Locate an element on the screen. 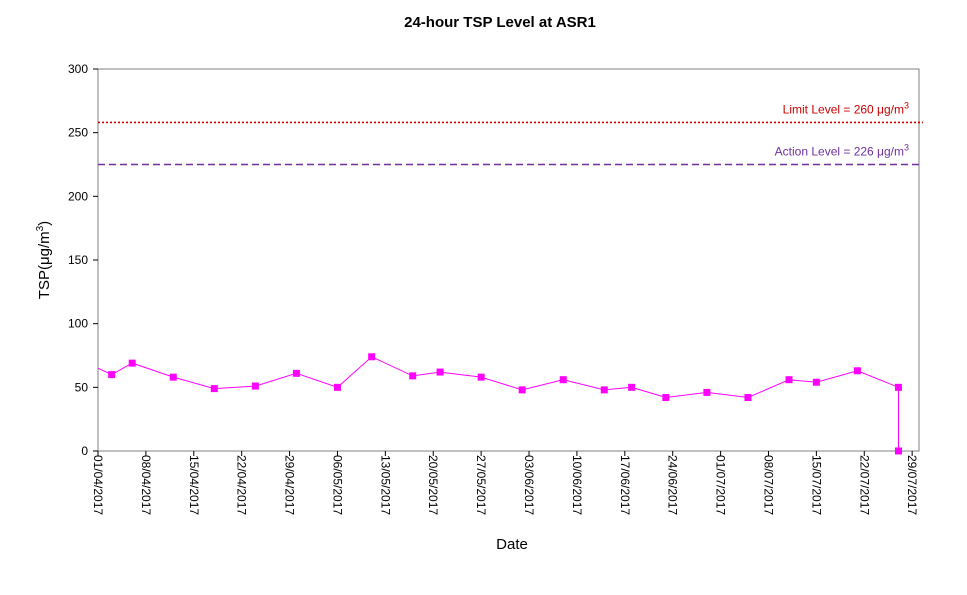 Image resolution: width=967 pixels, height=595 pixels. x-tick-label: 22/04/2017 is located at coordinates (242, 485).